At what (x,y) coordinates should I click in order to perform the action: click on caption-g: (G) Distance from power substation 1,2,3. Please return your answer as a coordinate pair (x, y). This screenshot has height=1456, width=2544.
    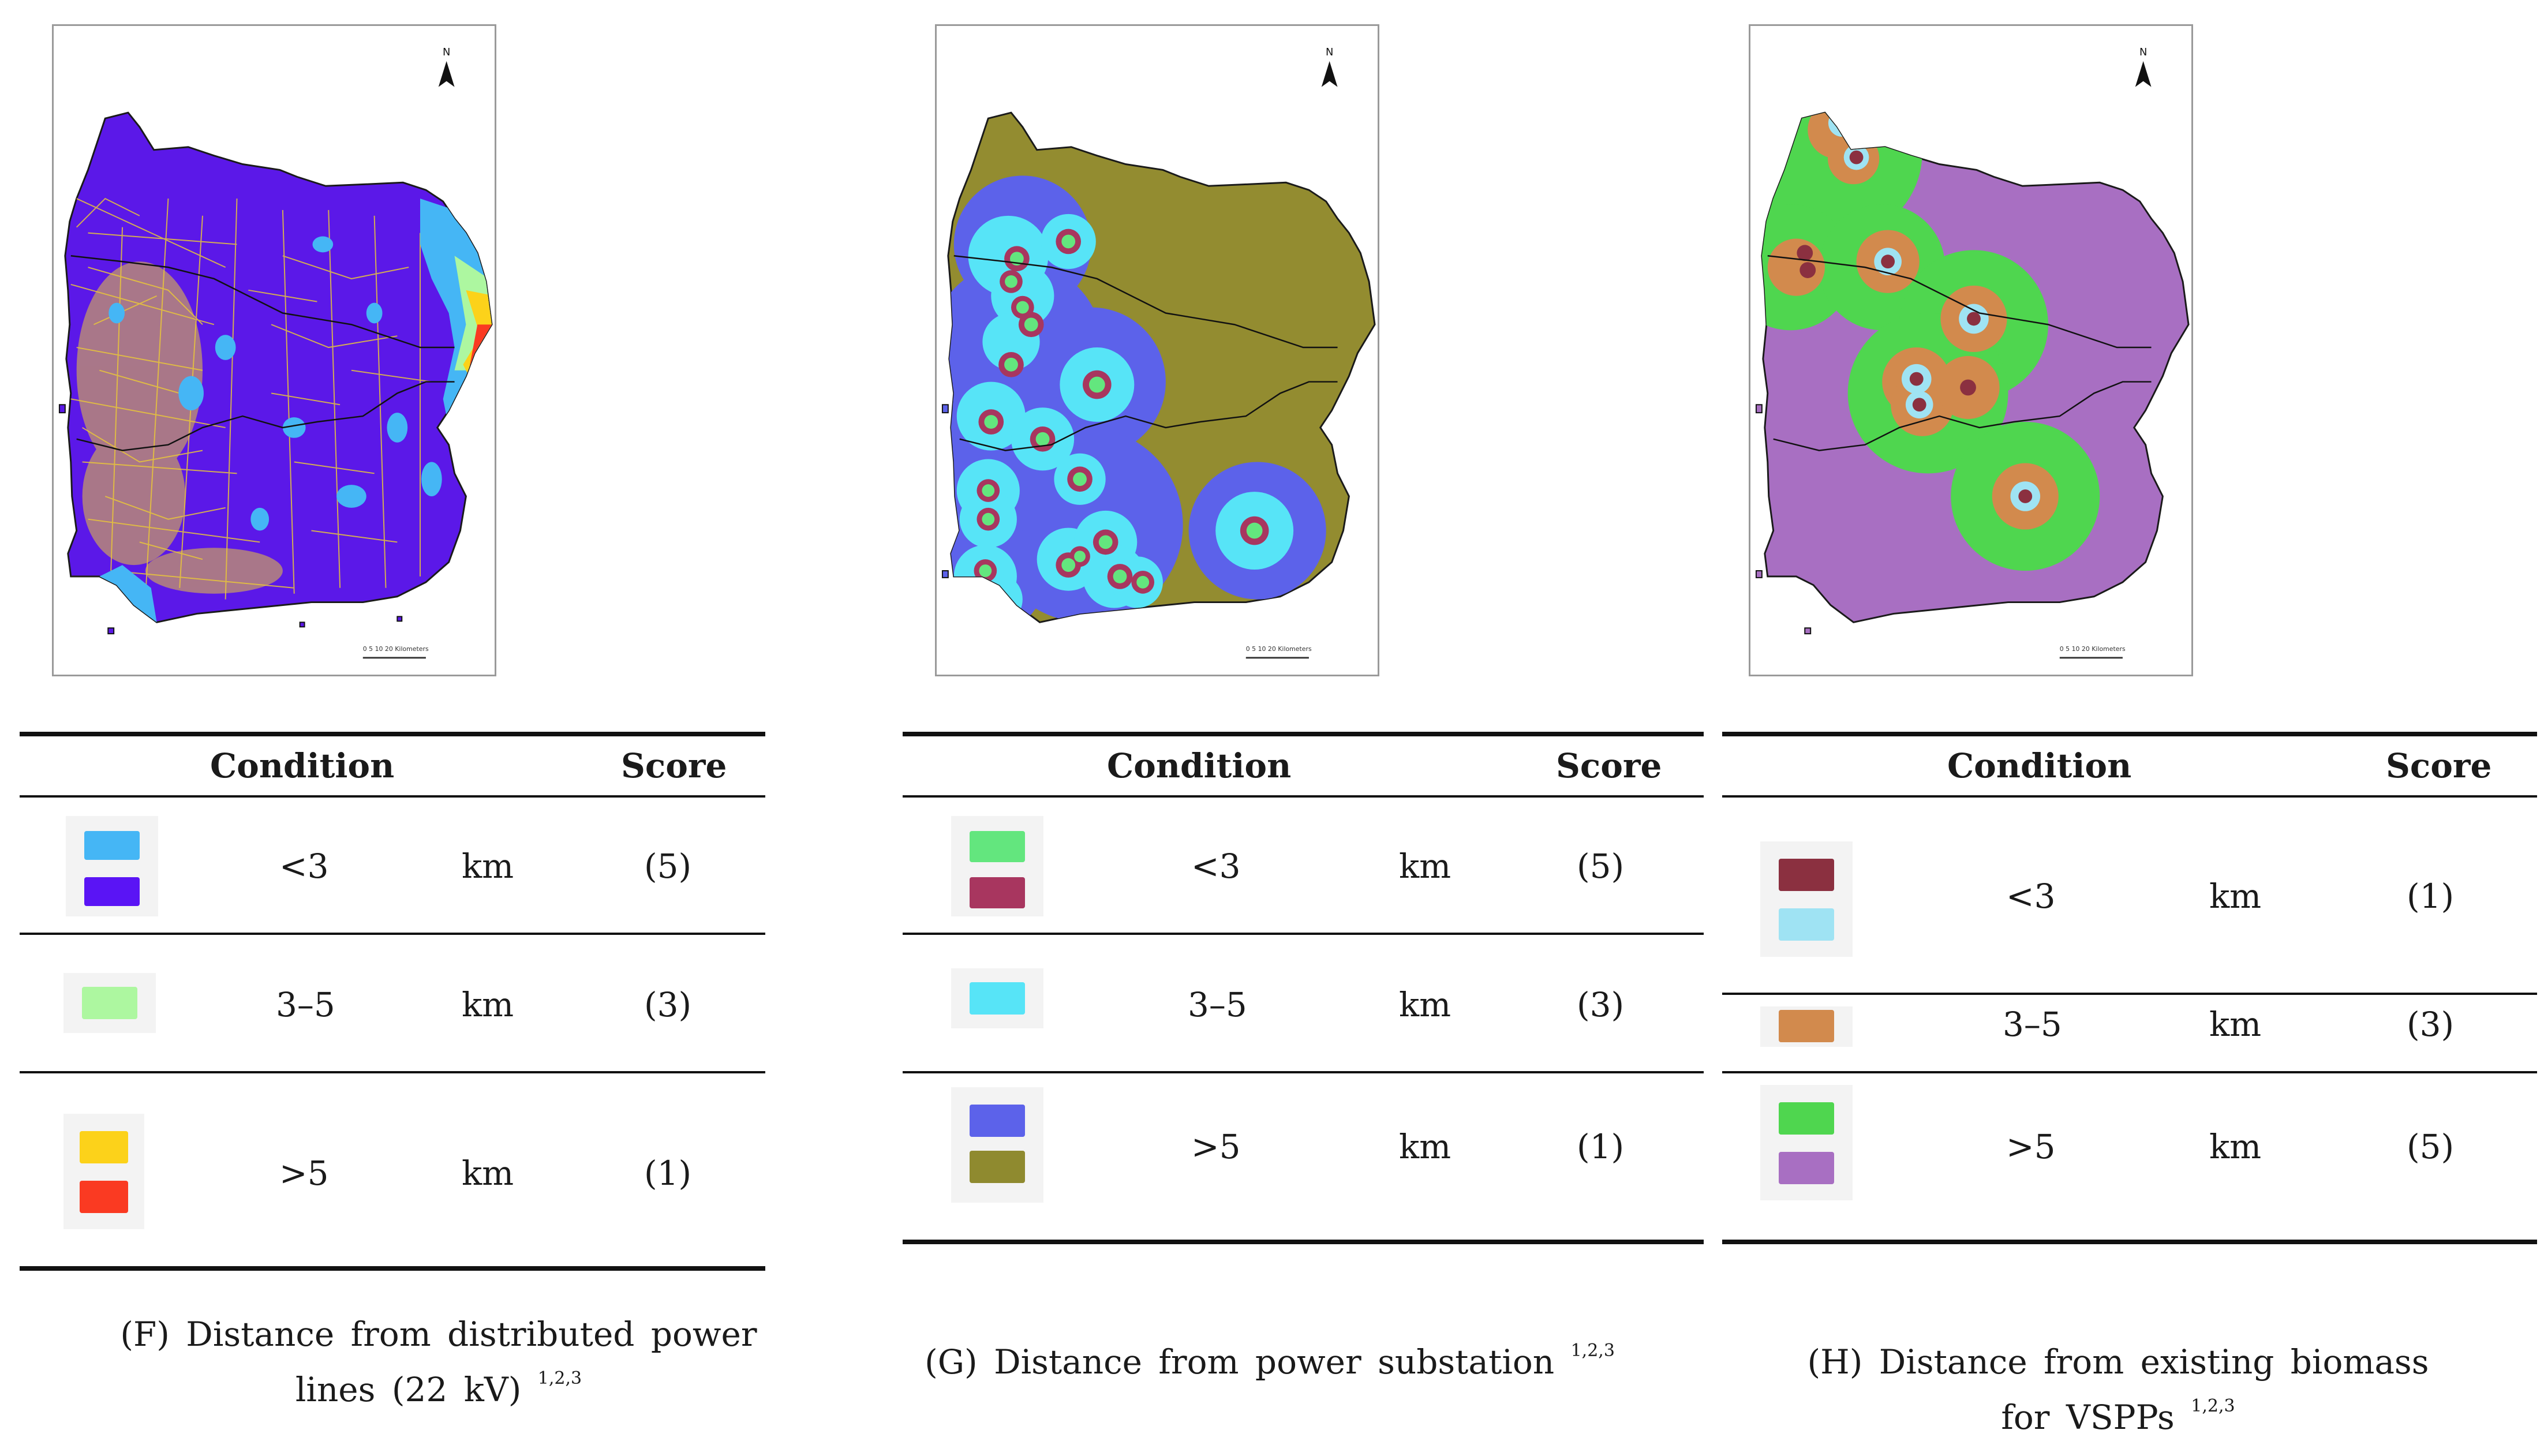
    Looking at the image, I should click on (1269, 1362).